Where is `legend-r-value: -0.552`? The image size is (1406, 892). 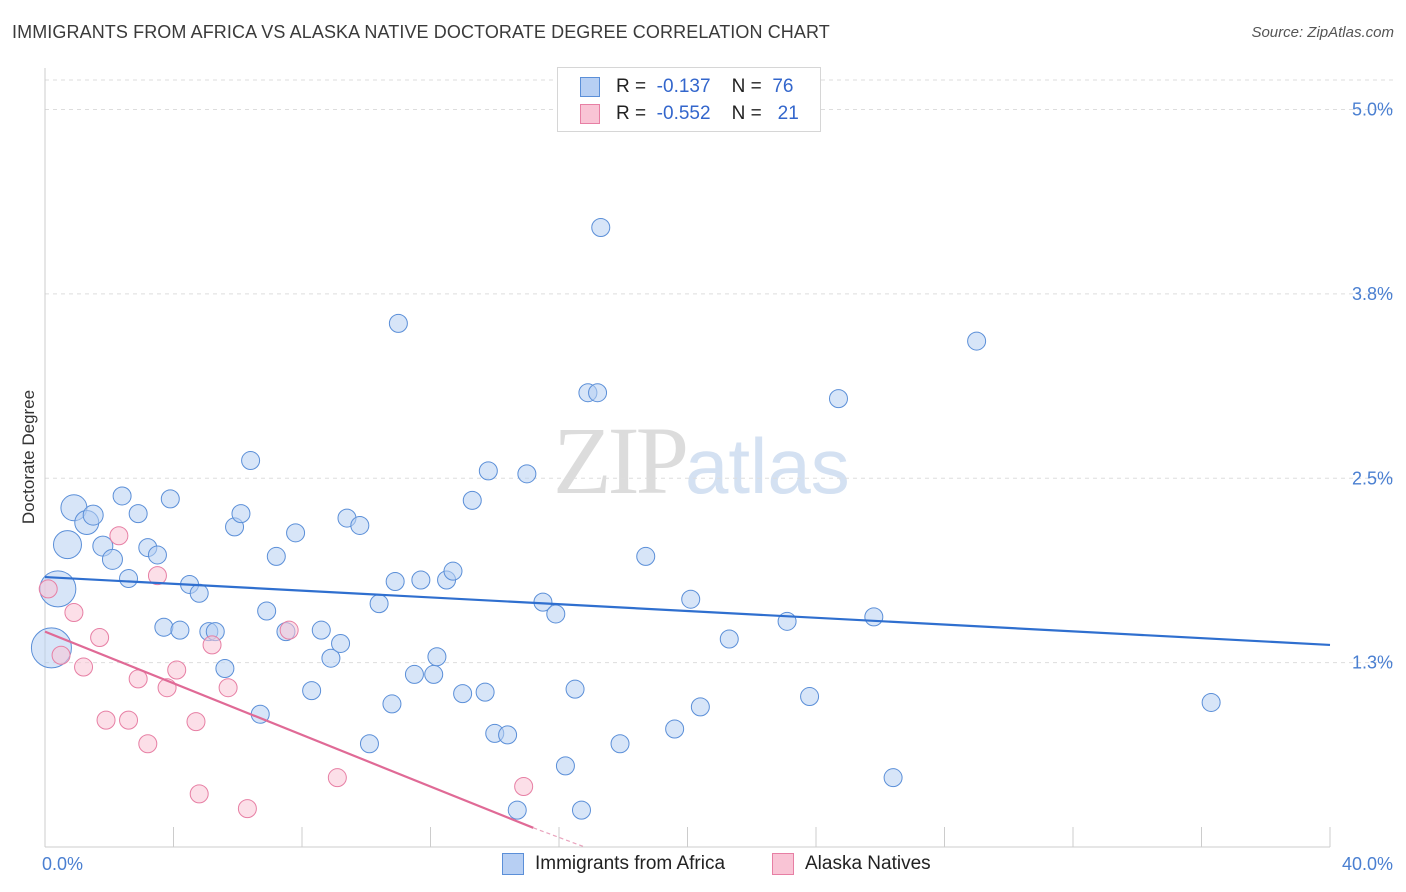
legend-r-value: -0.552 is located at coordinates (683, 113).